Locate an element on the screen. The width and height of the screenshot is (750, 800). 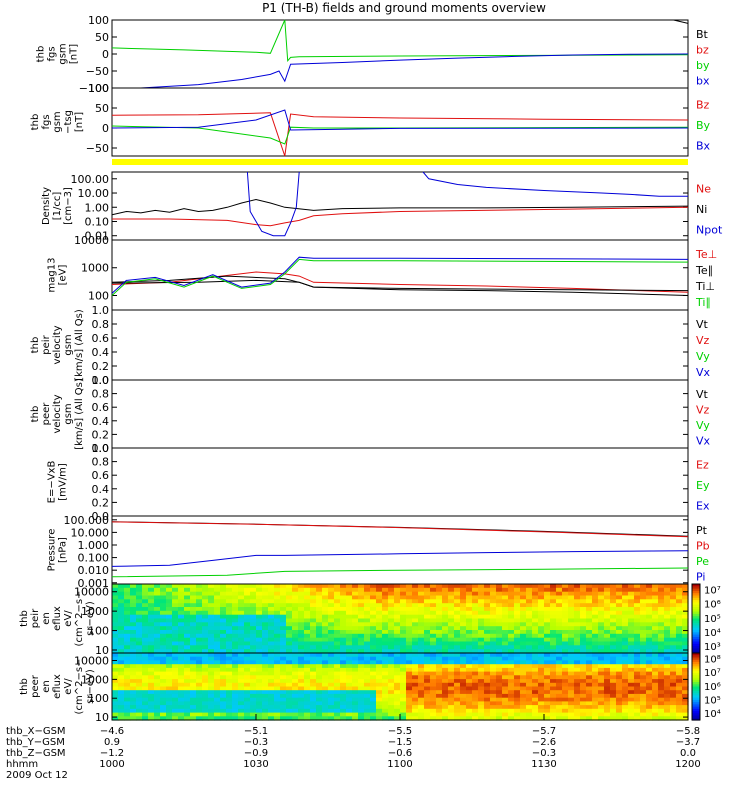
y-tick-label: 0.0 is located at coordinates (101, 380).